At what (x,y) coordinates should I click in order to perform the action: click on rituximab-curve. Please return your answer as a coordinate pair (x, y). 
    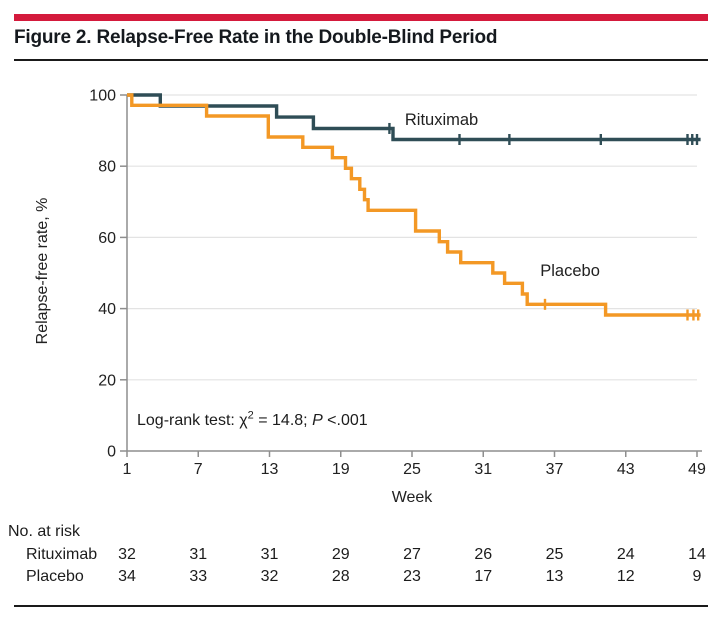
    Looking at the image, I should click on (414, 117).